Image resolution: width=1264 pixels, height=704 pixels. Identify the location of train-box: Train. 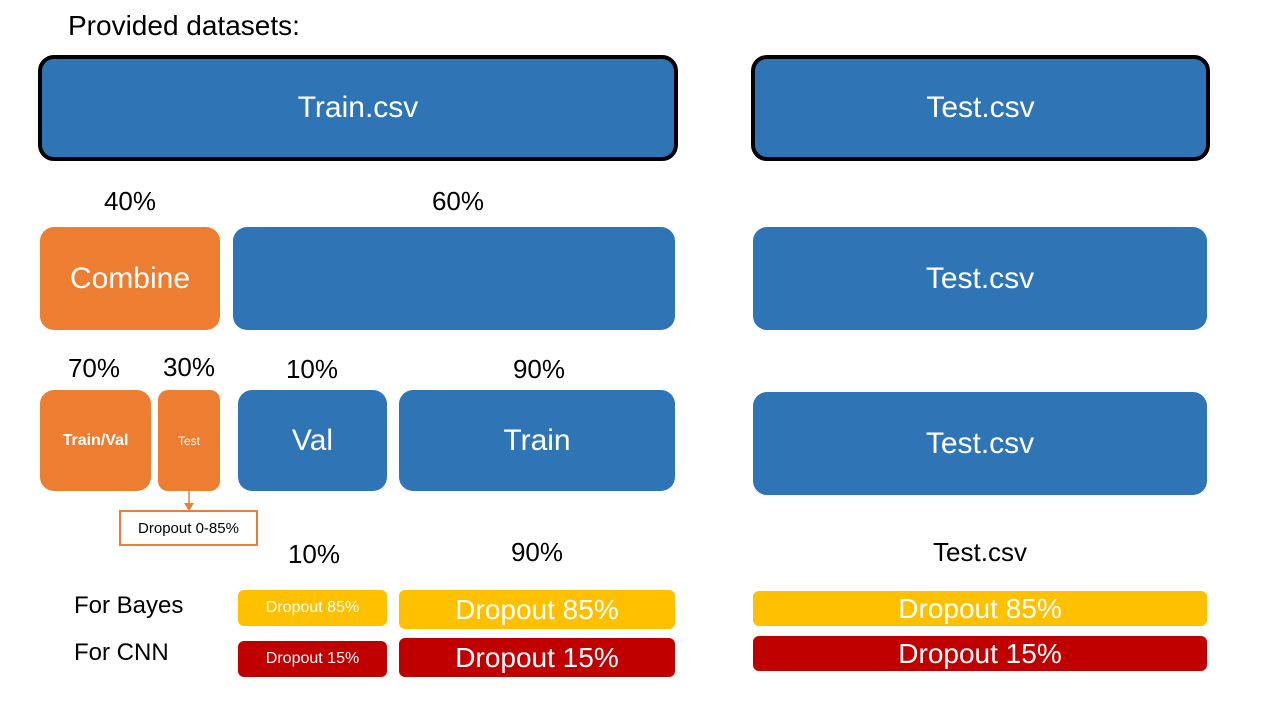
(537, 440).